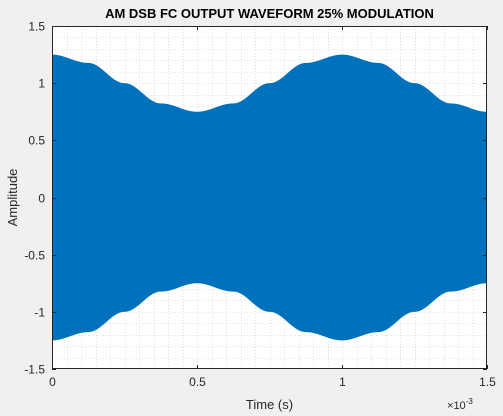  Describe the element at coordinates (34, 370) in the screenshot. I see `y-tick-label: -1.5` at that location.